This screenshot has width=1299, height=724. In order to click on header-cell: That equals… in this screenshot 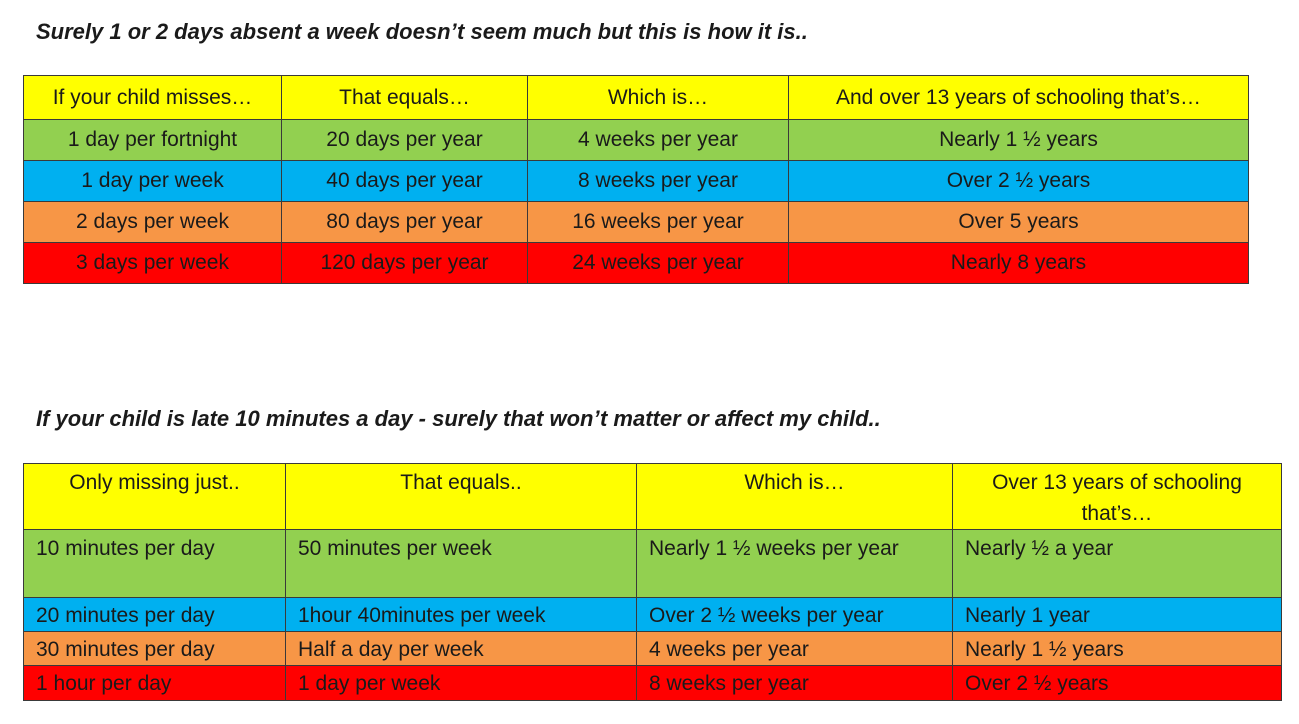, I will do `click(404, 97)`.